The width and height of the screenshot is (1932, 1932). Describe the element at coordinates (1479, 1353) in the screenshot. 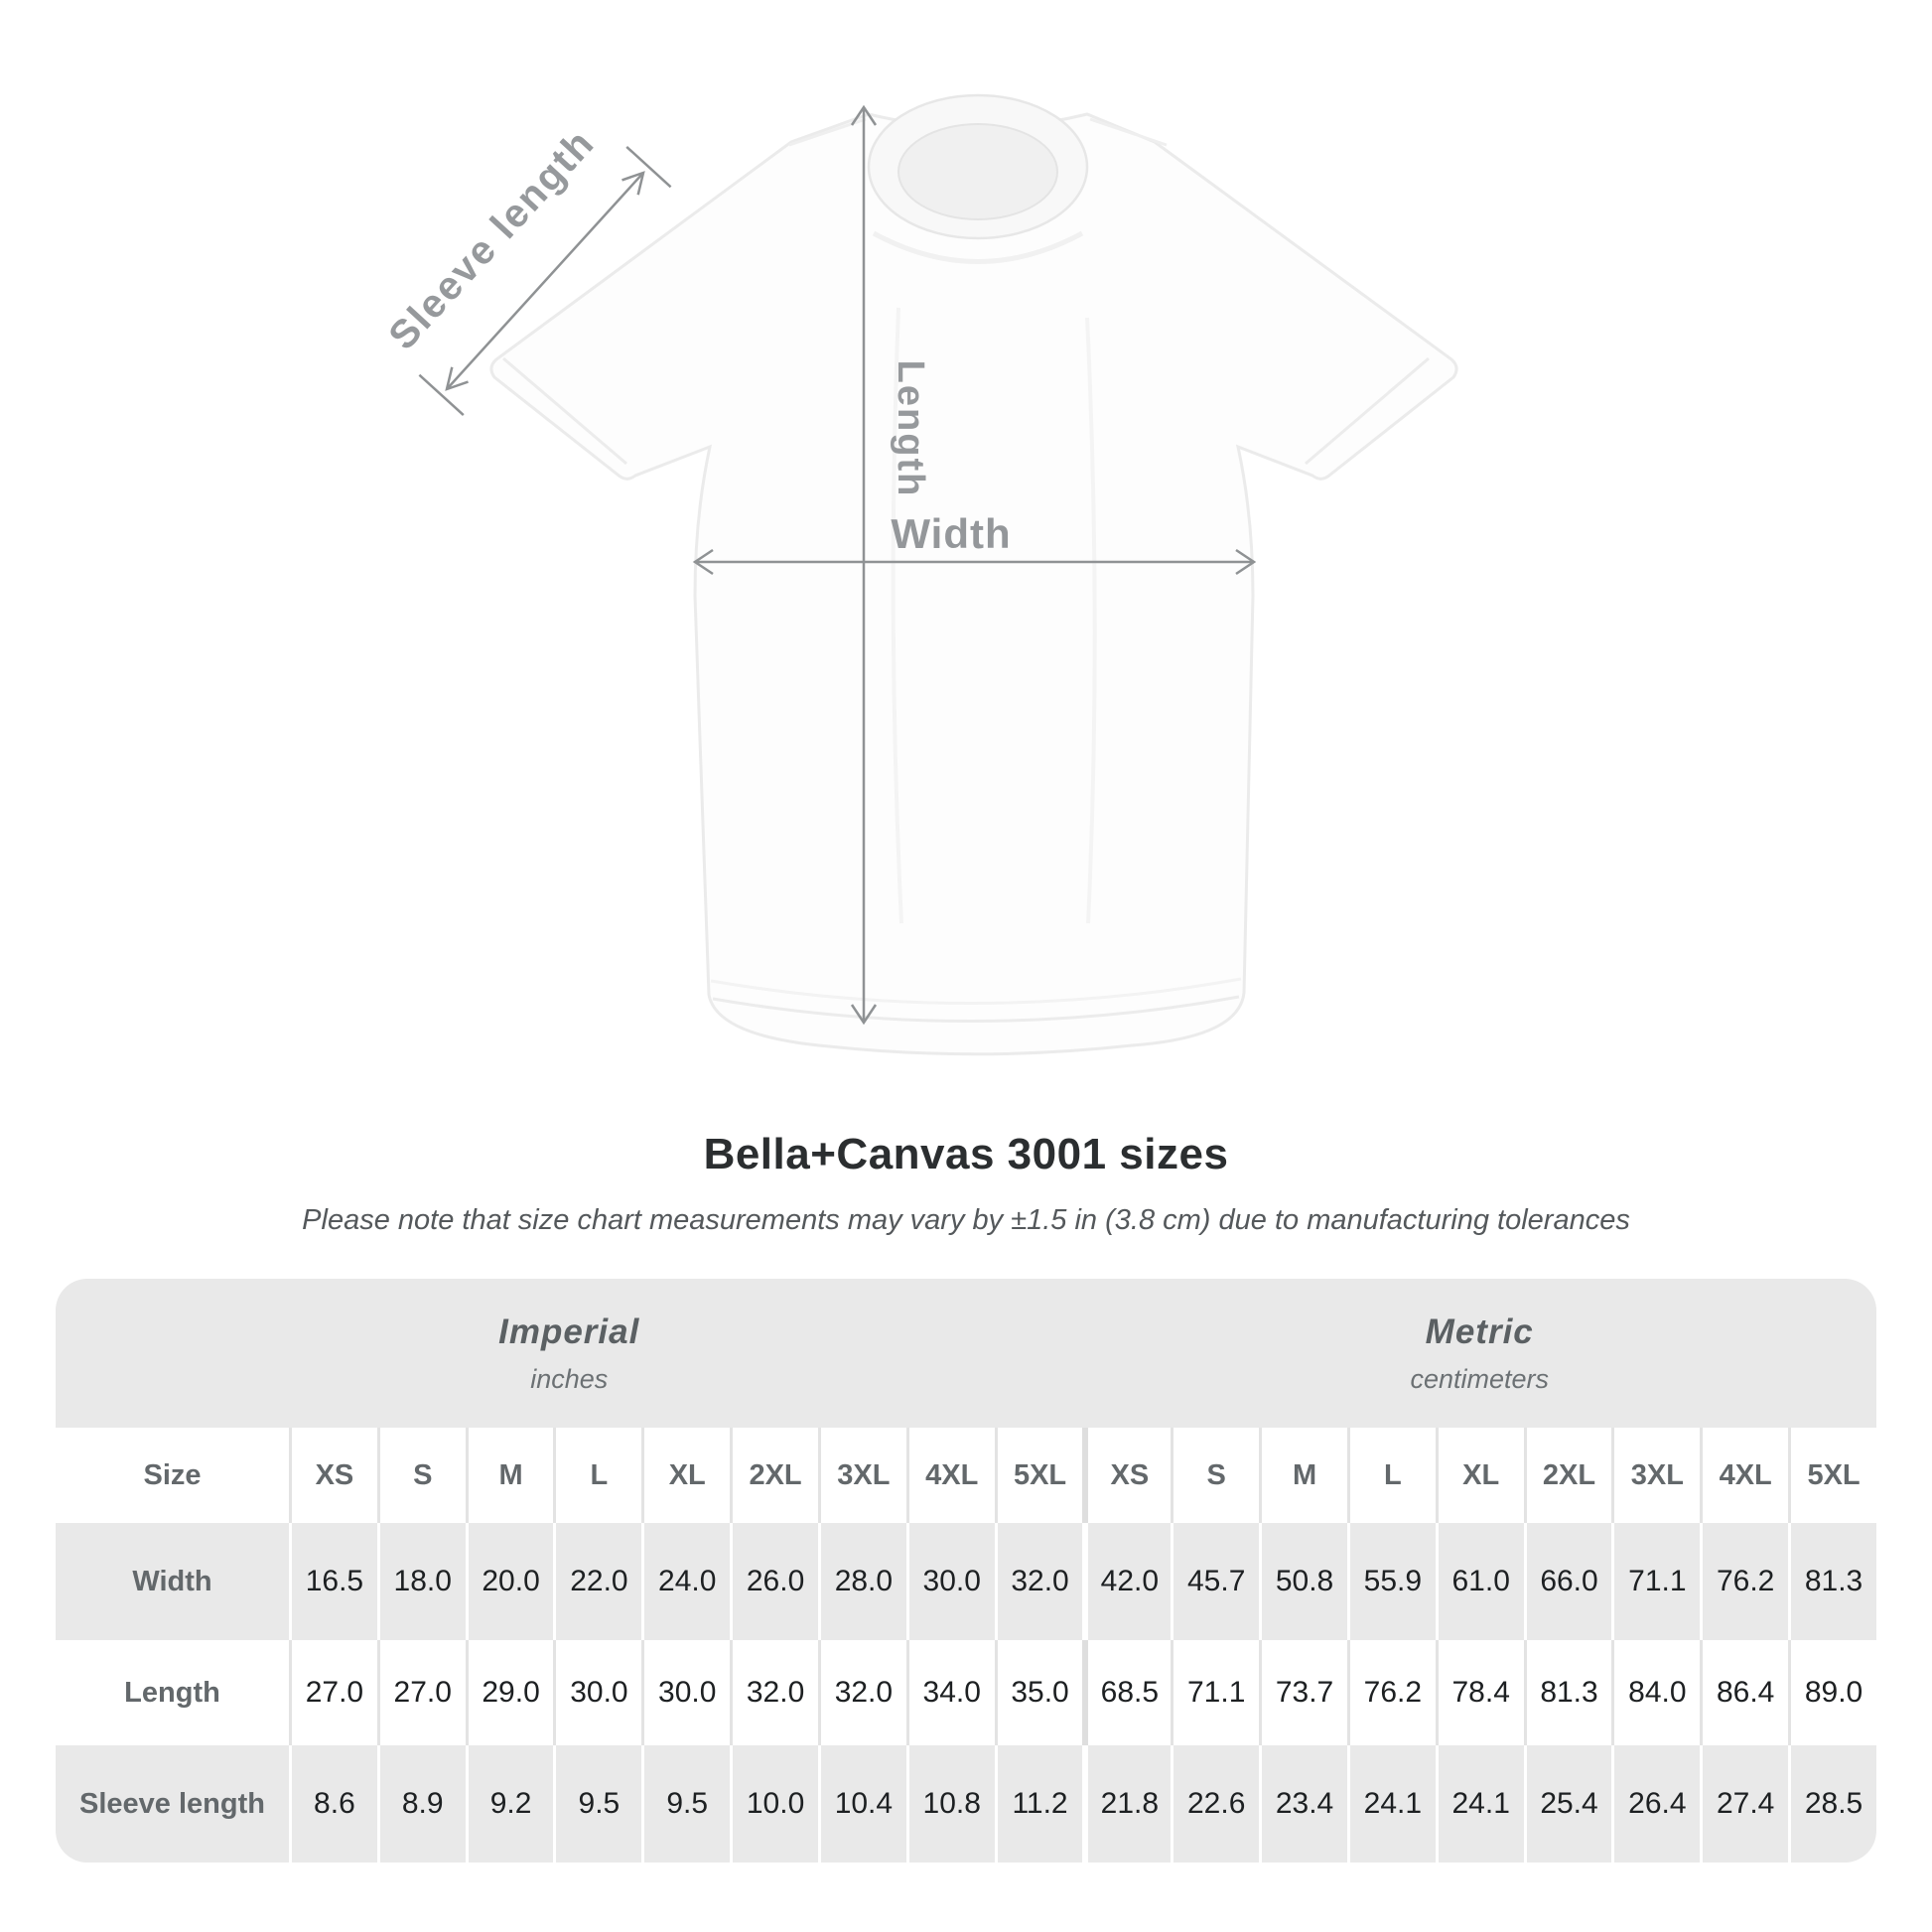

I see `unit-header-metric: Metric centimeters` at that location.